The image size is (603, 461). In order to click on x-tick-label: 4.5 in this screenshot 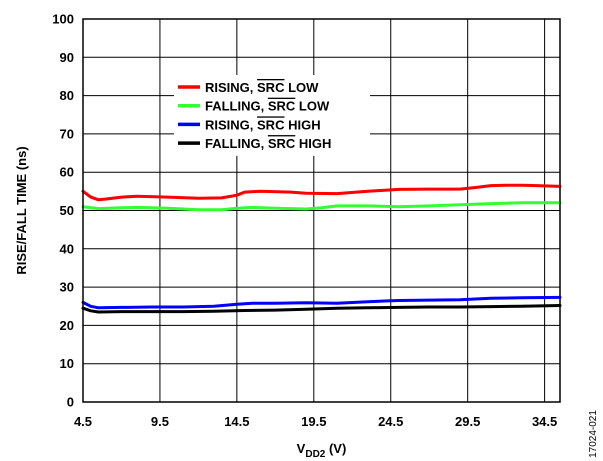, I will do `click(83, 421)`.